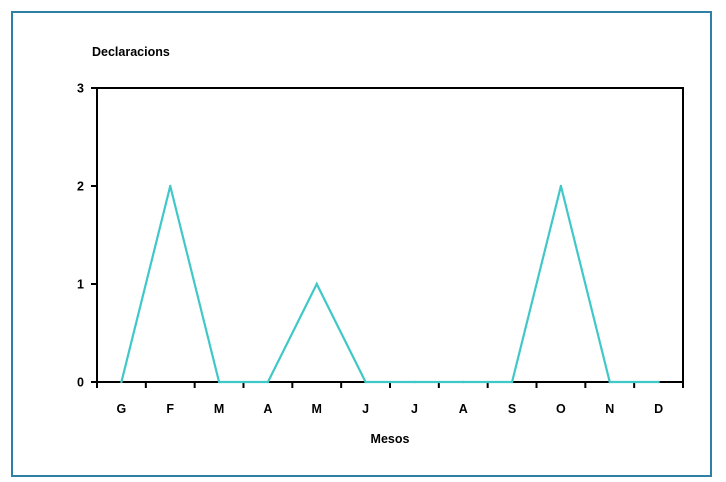 The width and height of the screenshot is (726, 482). I want to click on x-tick-label: F, so click(170, 409).